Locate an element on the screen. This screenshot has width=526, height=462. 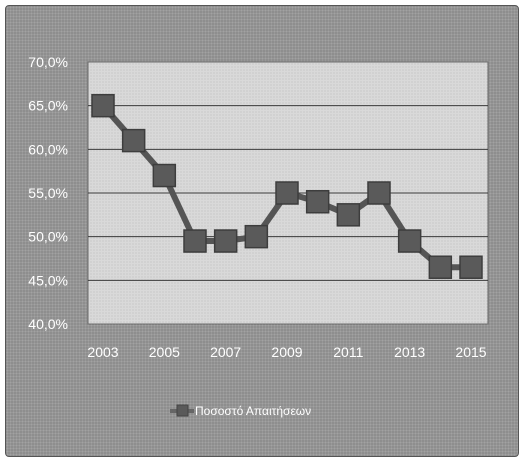
x-tick-label: 2009 is located at coordinates (286, 352).